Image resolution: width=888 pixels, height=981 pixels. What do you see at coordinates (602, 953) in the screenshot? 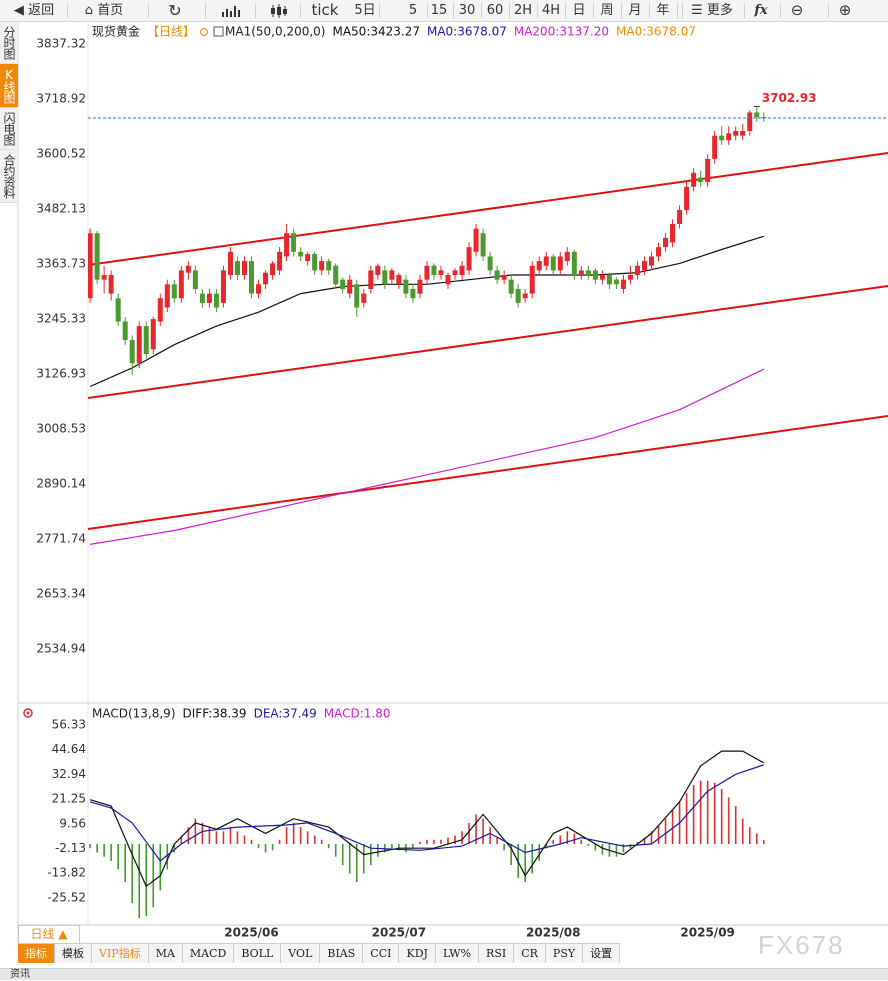
I see `indicator-tab: 设置` at bounding box center [602, 953].